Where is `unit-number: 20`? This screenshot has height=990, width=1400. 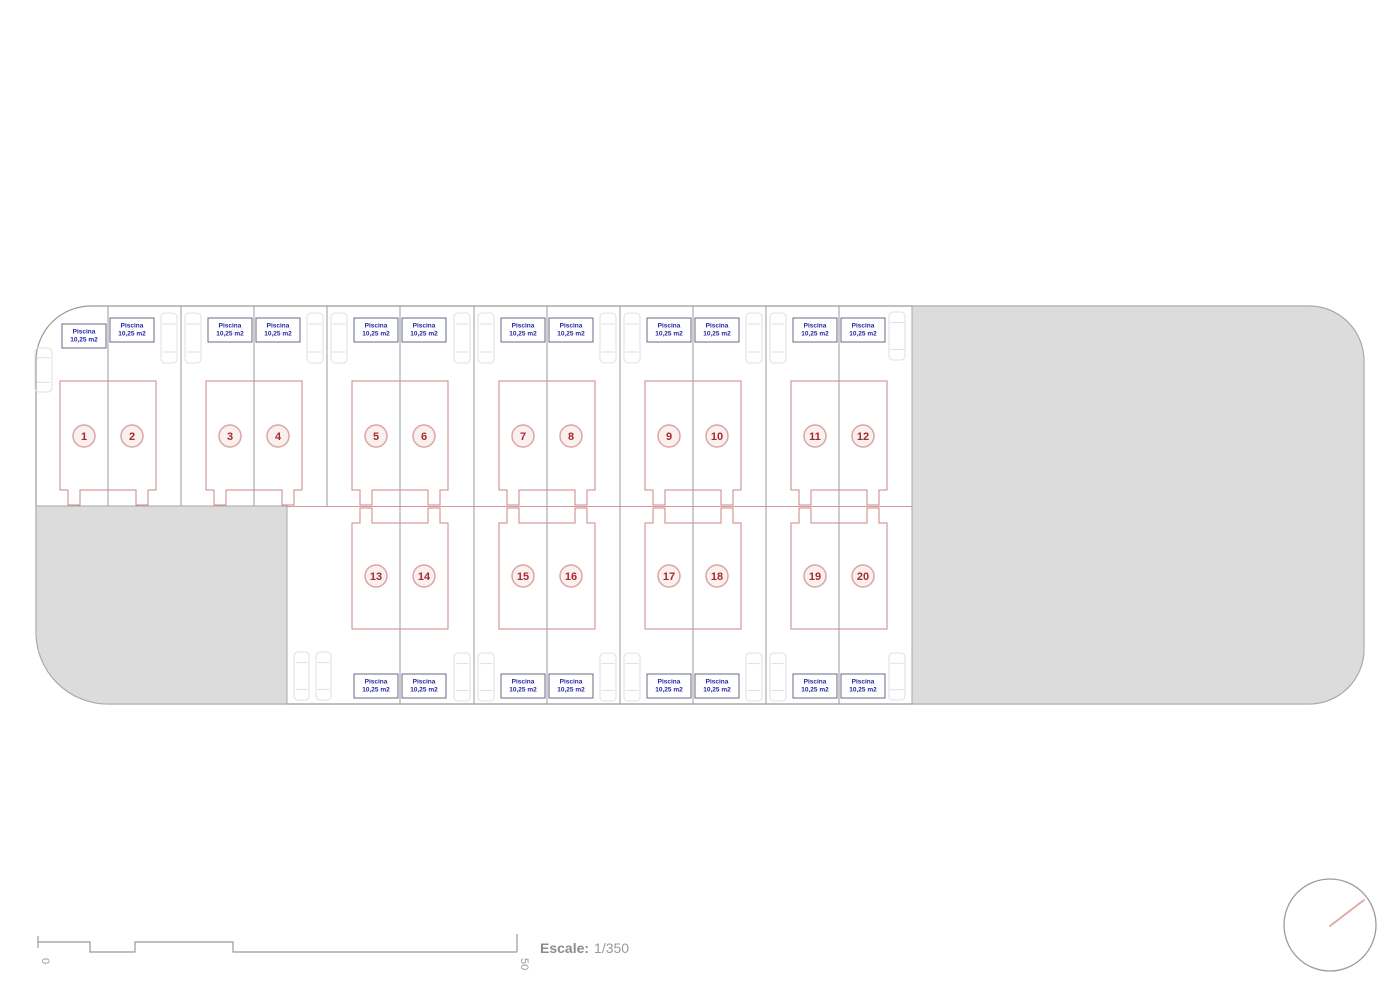
unit-number: 20 is located at coordinates (863, 577).